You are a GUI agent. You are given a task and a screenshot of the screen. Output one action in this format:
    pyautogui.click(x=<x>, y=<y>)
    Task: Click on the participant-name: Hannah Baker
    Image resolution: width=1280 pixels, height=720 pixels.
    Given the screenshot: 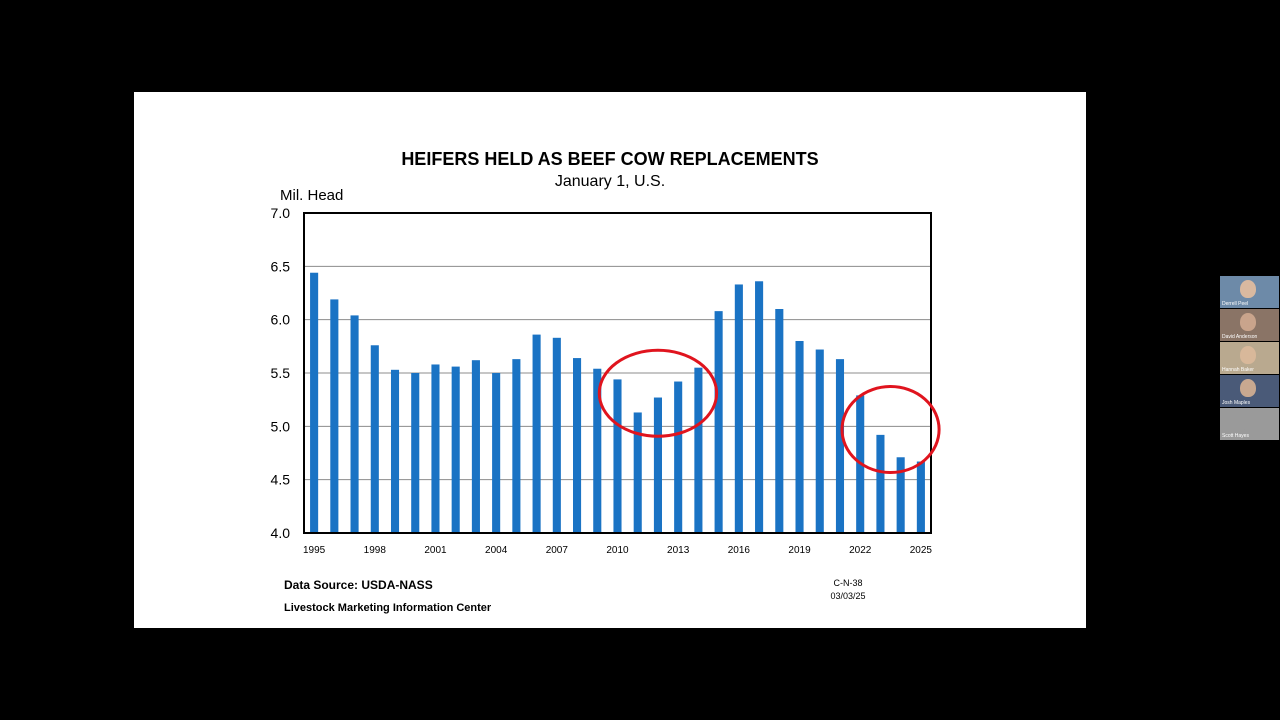 What is the action you would take?
    pyautogui.click(x=1238, y=370)
    